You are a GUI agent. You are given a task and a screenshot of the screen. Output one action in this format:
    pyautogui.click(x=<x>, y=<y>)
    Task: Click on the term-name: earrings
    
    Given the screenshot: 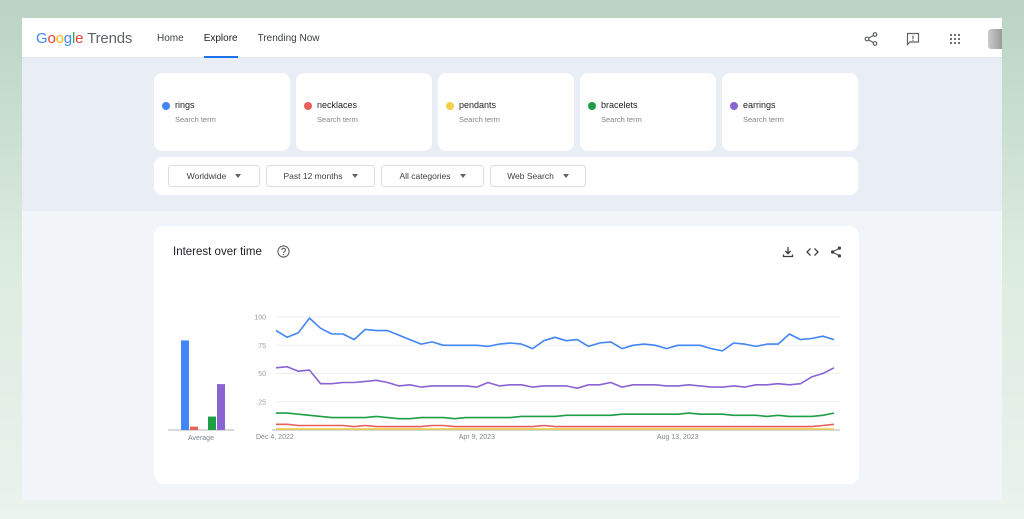 What is the action you would take?
    pyautogui.click(x=759, y=105)
    